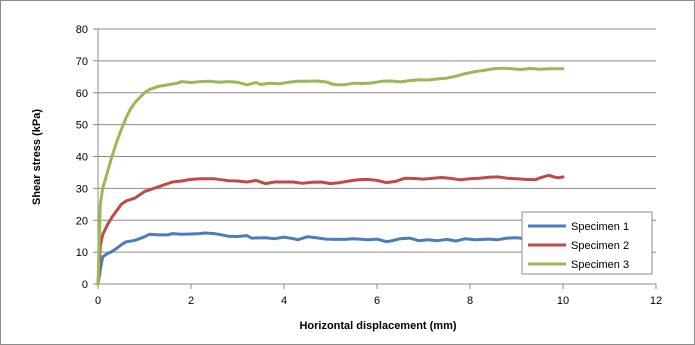  I want to click on x-tick-label: 10, so click(563, 301).